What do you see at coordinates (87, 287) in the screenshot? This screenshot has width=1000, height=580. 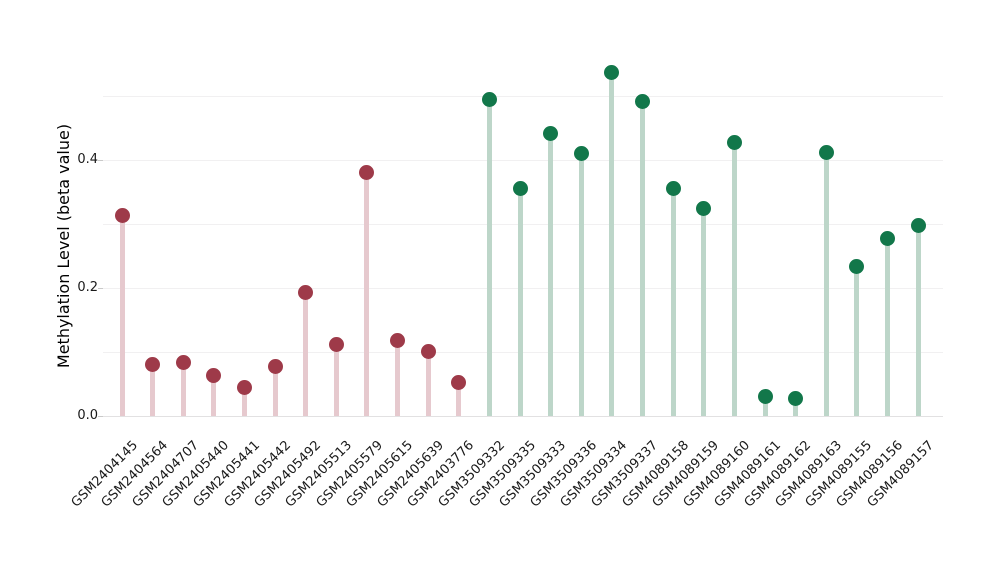 I see `y-tick-label: 0.2` at bounding box center [87, 287].